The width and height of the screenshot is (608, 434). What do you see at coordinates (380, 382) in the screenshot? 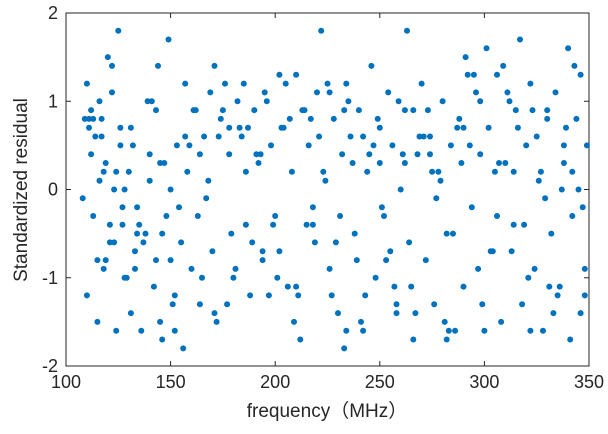
I see `x-tick-label: 250` at bounding box center [380, 382].